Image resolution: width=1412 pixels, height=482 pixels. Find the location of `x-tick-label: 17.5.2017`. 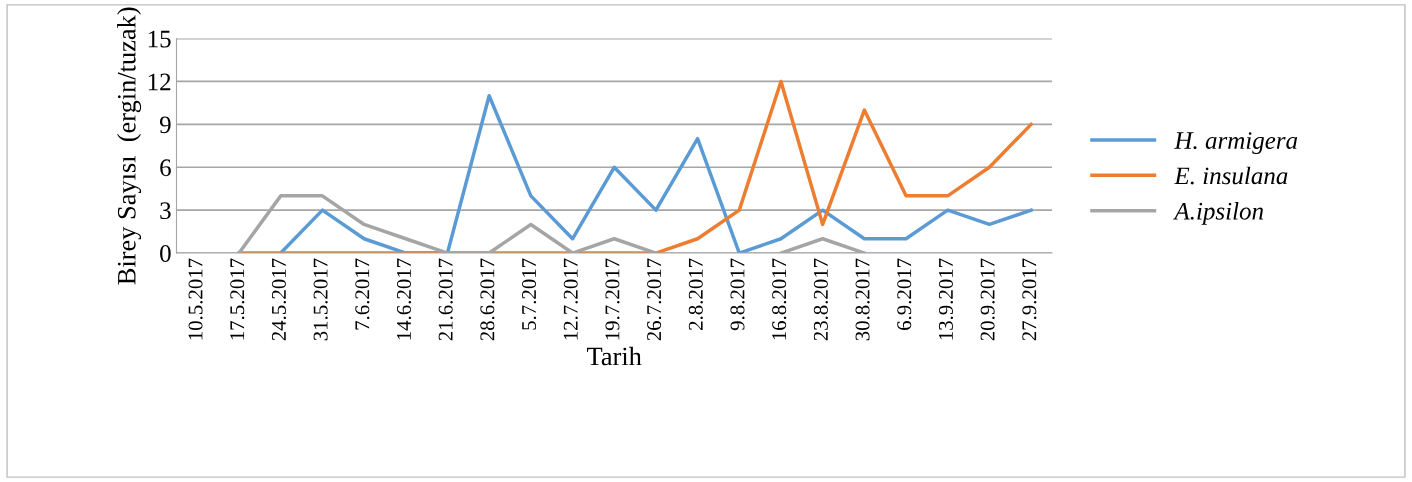

x-tick-label: 17.5.2017 is located at coordinates (237, 299).